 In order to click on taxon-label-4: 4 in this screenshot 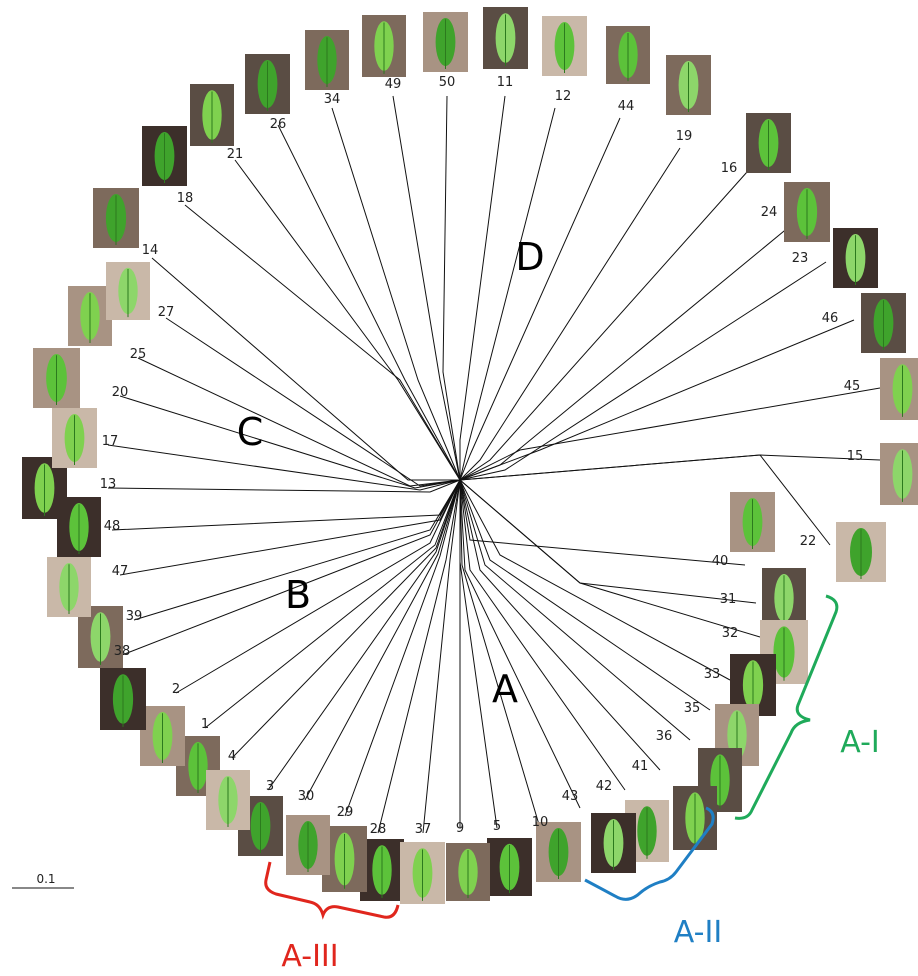, I will do `click(232, 756)`.